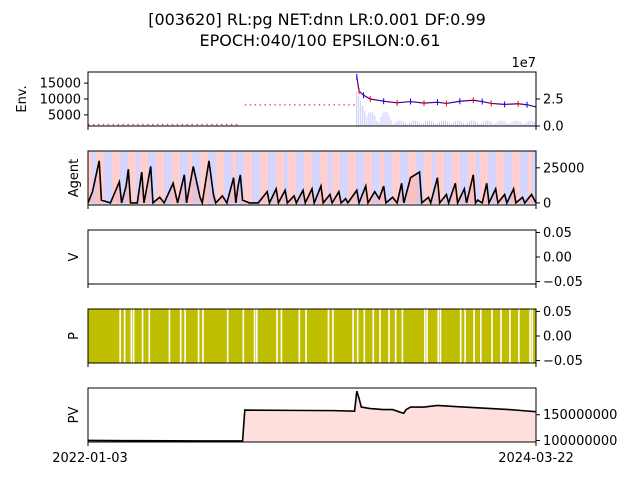 The image size is (640, 480). What do you see at coordinates (580, 415) in the screenshot?
I see `y-tick-label: 150000000` at bounding box center [580, 415].